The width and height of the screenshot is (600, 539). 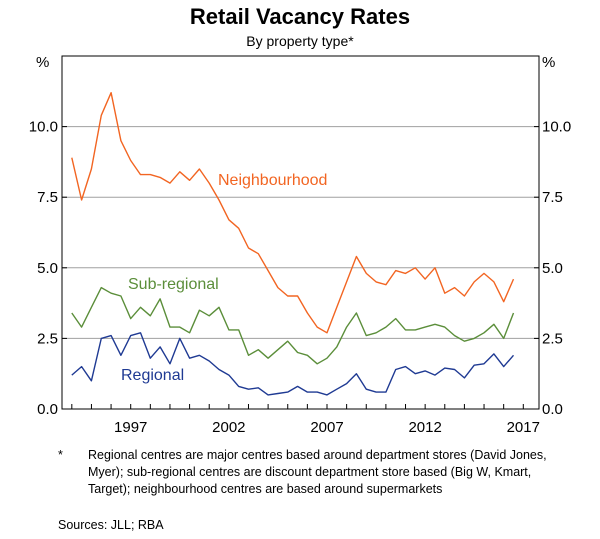 What do you see at coordinates (272, 180) in the screenshot?
I see `series-label-neighbourhood: Neighbourhood` at bounding box center [272, 180].